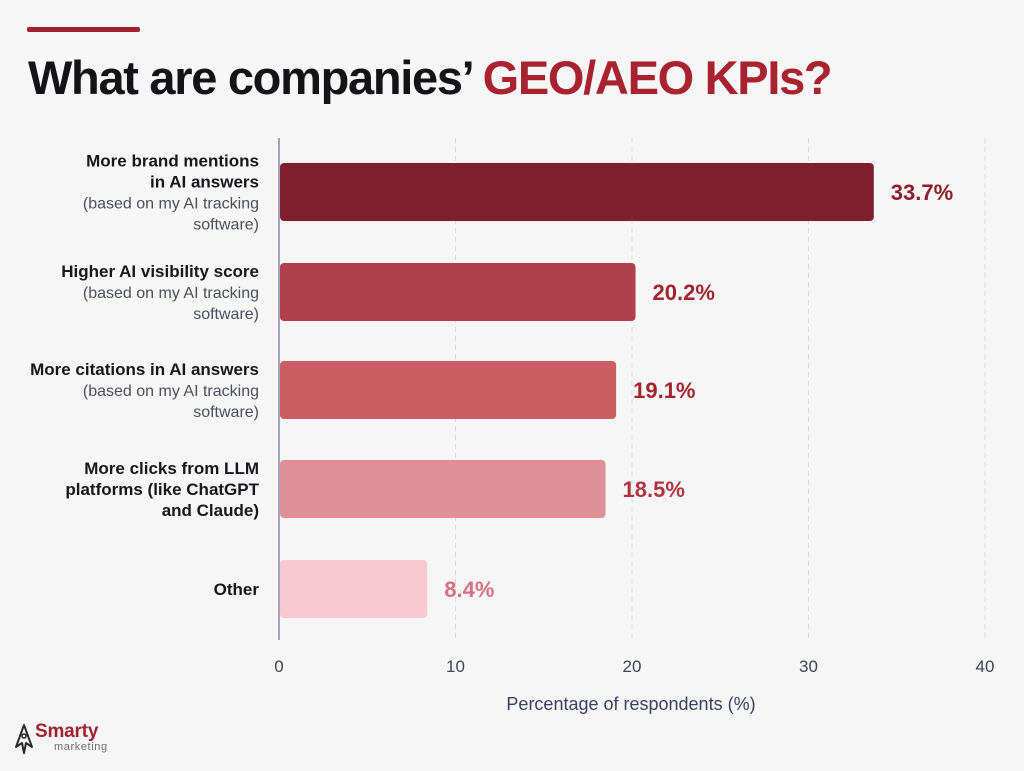  I want to click on x-tick-label: 40, so click(985, 666).